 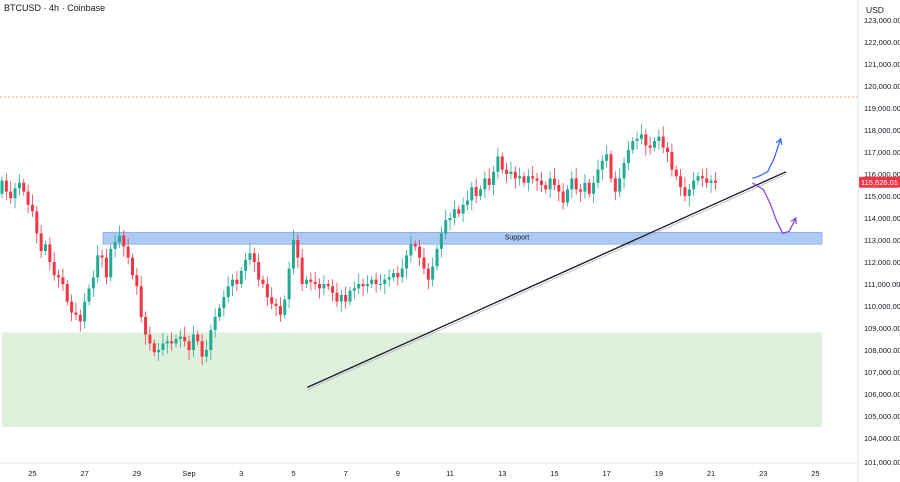 What do you see at coordinates (54, 8) in the screenshot?
I see `interval-label: 4h` at bounding box center [54, 8].